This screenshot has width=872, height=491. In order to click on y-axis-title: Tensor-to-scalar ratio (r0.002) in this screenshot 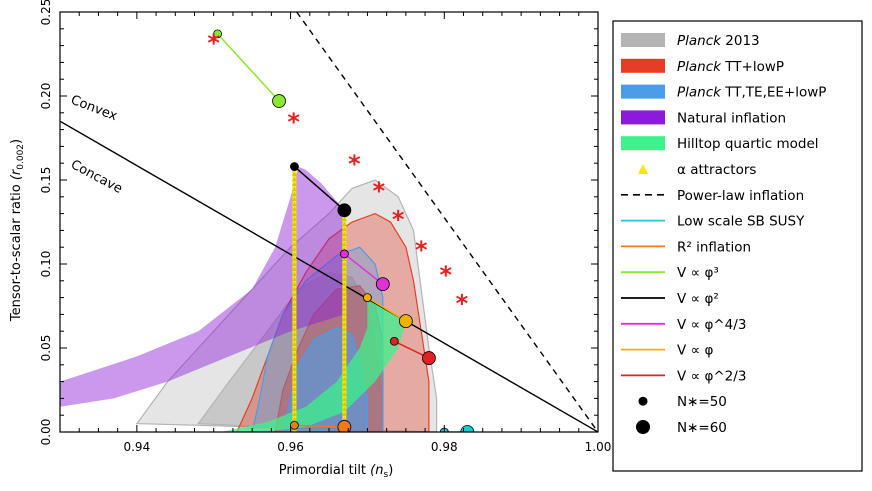, I will do `click(17, 230)`.